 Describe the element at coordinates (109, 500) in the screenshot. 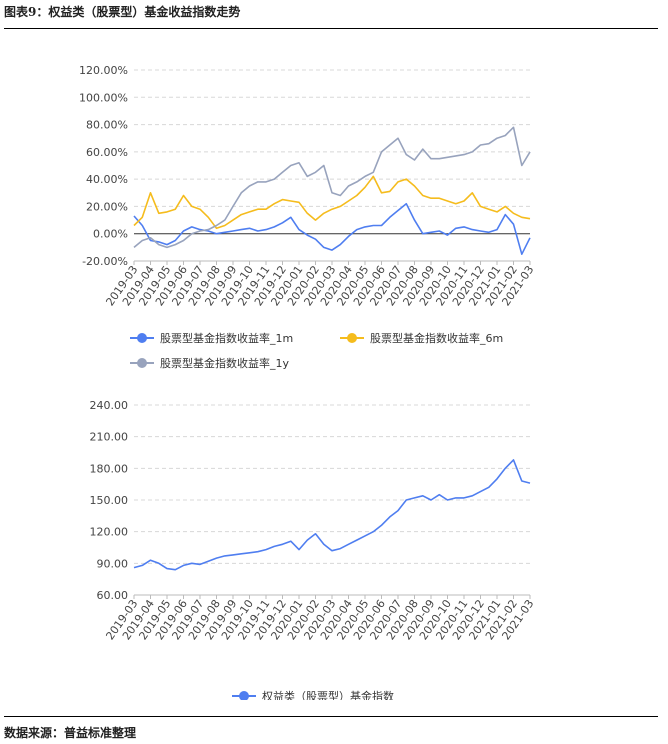

I see `y-tick-label: 150.00` at that location.